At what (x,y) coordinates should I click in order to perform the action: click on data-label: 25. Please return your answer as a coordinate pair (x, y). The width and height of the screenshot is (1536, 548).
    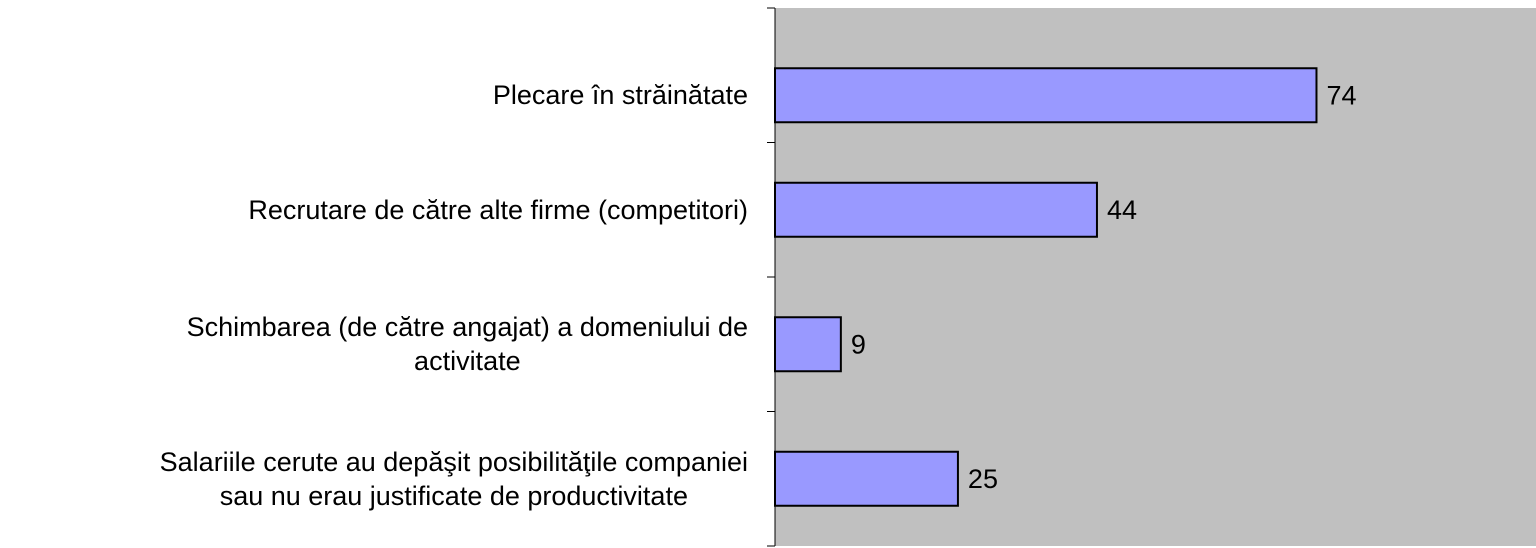
    Looking at the image, I should click on (983, 479).